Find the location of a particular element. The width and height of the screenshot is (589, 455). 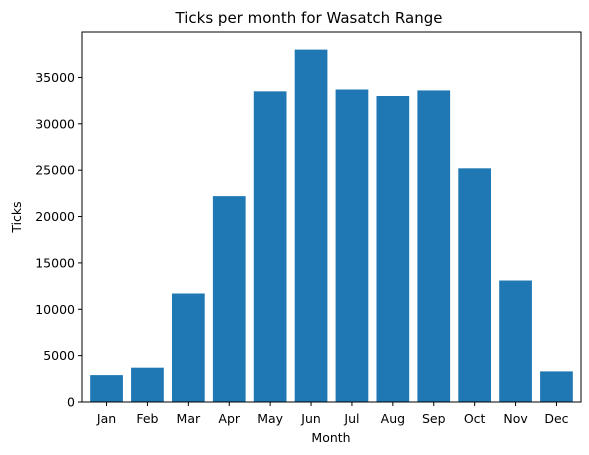

y-tick-label: 30000 is located at coordinates (55, 123).